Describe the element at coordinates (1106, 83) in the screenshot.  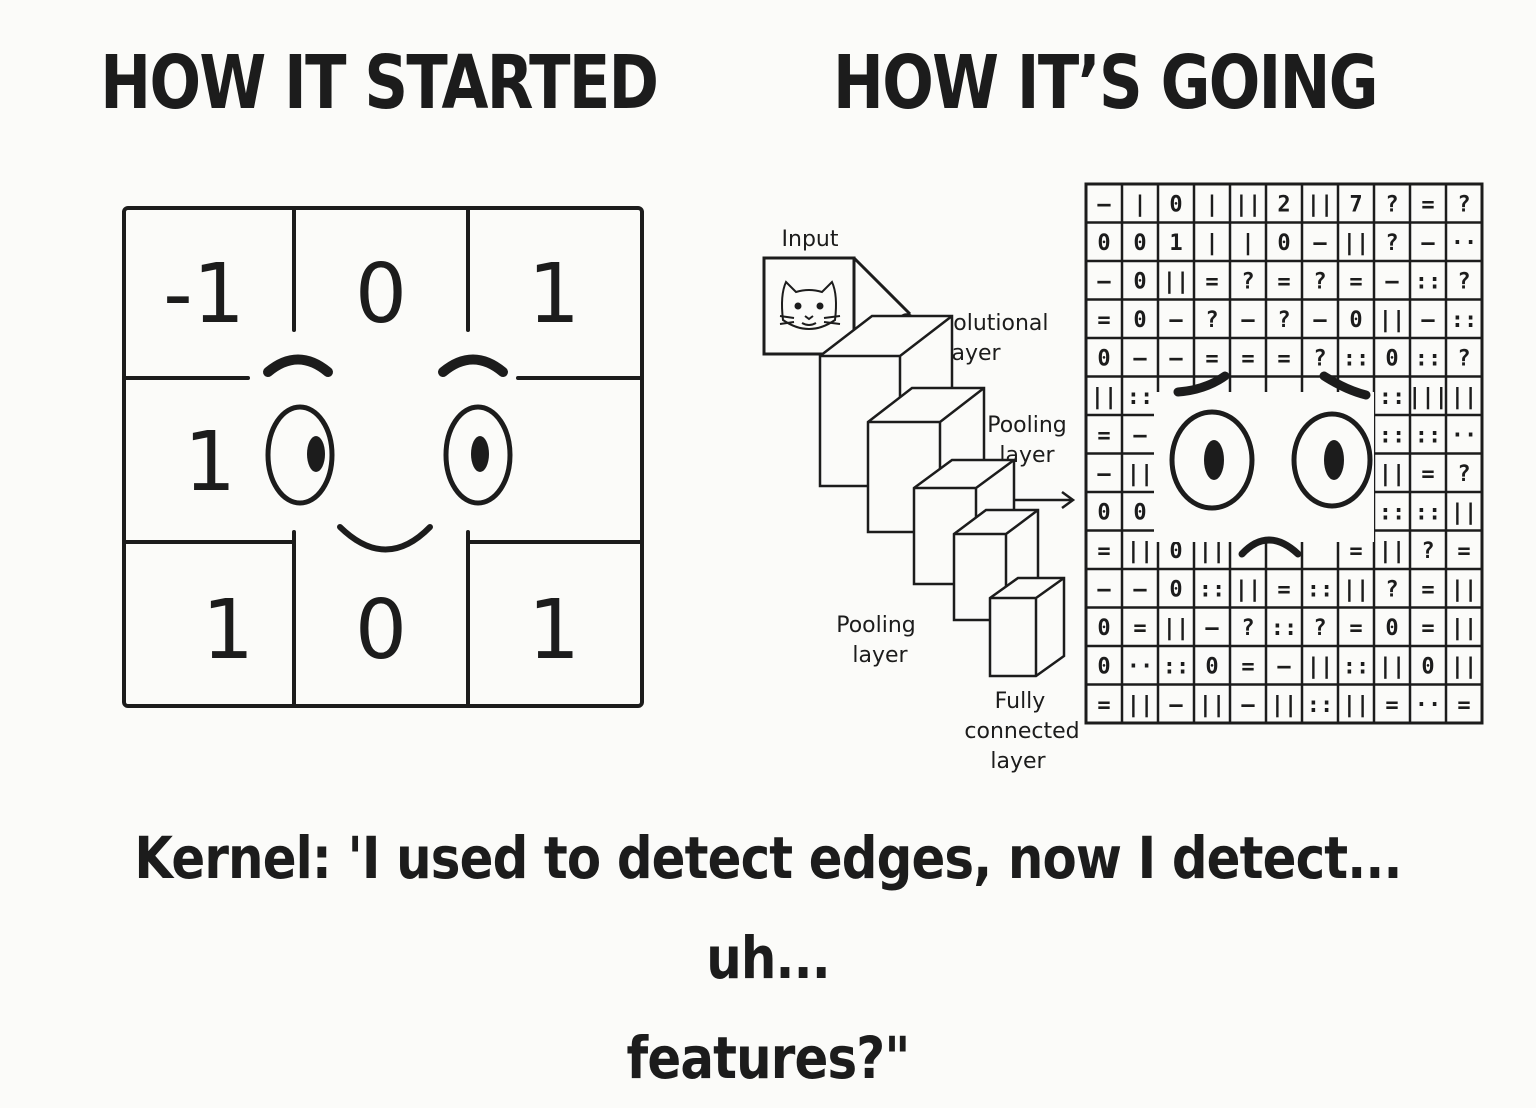
I see `how-its-going-heading: HOW IT’S GOING` at that location.